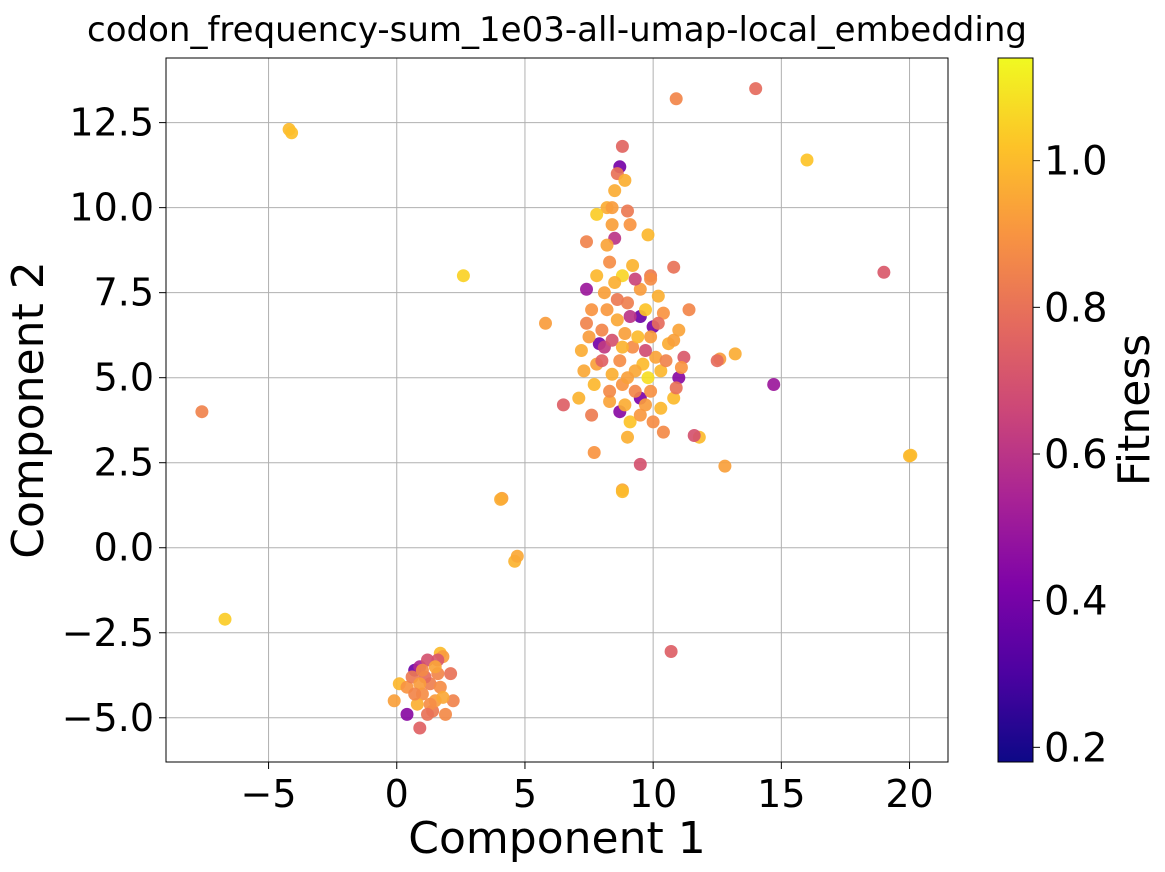 This screenshot has height=872, width=1165. What do you see at coordinates (111, 123) in the screenshot?
I see `y-tick-label: 12.5` at bounding box center [111, 123].